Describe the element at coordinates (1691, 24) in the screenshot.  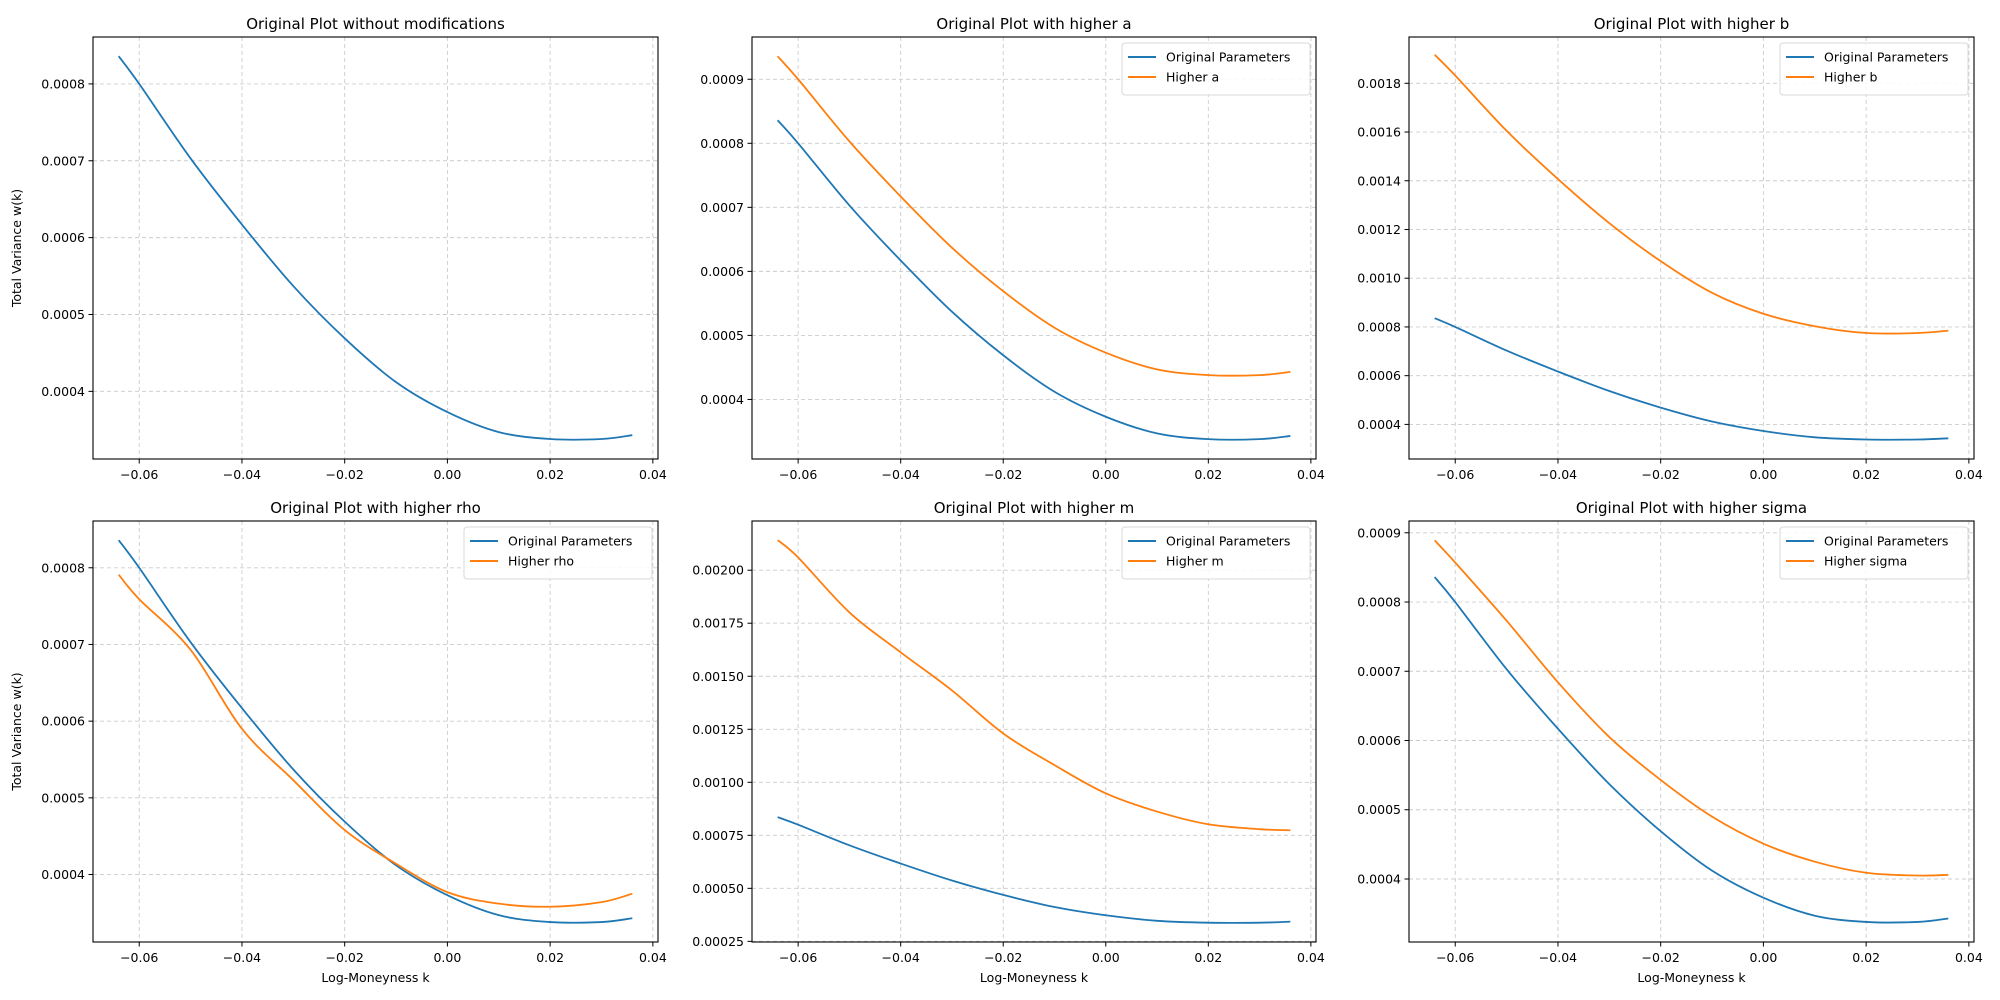
I see `subplot-title: Original Plot with higher b` at that location.